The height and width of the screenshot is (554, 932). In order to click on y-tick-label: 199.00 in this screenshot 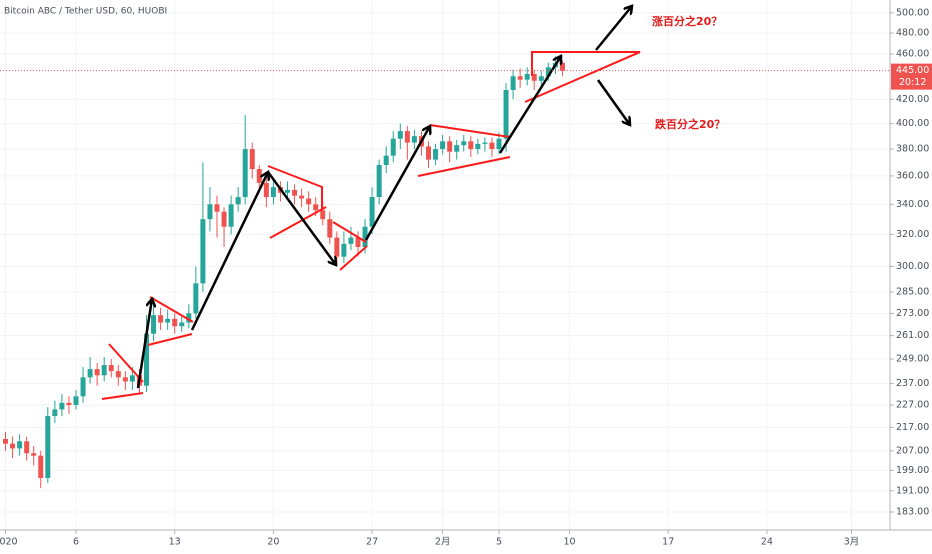, I will do `click(912, 470)`.